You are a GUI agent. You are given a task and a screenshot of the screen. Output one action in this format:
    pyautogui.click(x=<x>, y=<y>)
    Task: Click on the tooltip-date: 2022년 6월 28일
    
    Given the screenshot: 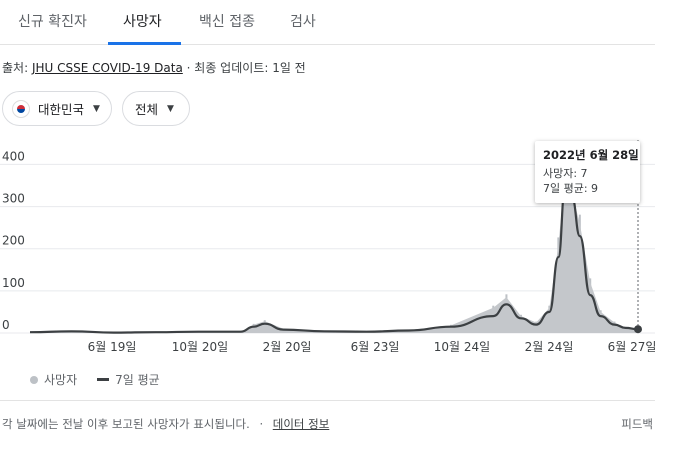 What is the action you would take?
    pyautogui.click(x=591, y=155)
    